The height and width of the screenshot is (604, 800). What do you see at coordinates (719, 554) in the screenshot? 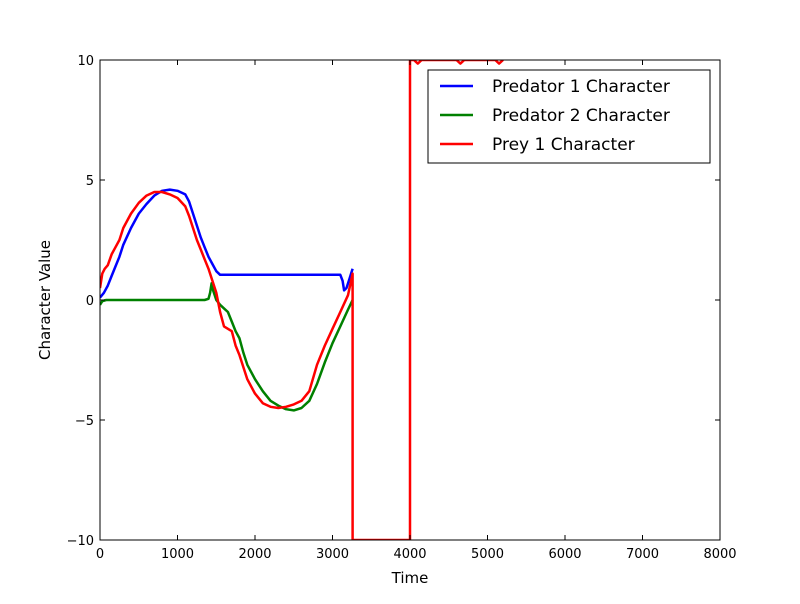
I see `x-tick-label: 8000` at bounding box center [719, 554].